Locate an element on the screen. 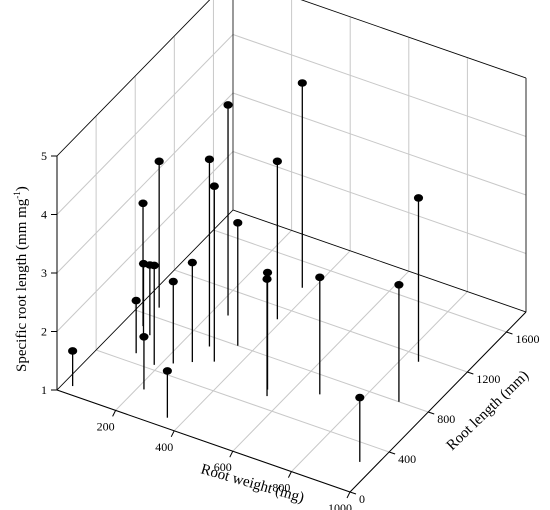 Image resolution: width=550 pixels, height=510 pixels. frame-edge-back-bottom is located at coordinates (379, 261).